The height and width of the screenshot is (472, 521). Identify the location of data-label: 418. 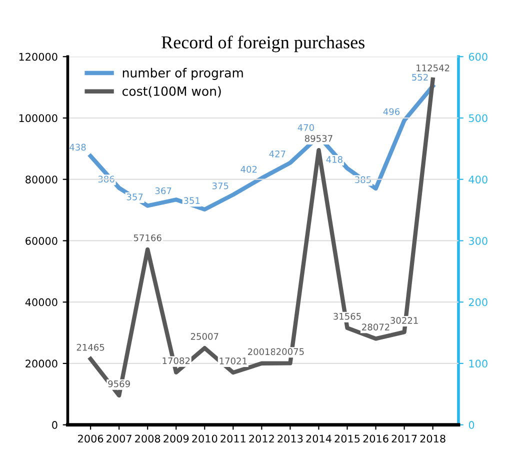
(334, 159).